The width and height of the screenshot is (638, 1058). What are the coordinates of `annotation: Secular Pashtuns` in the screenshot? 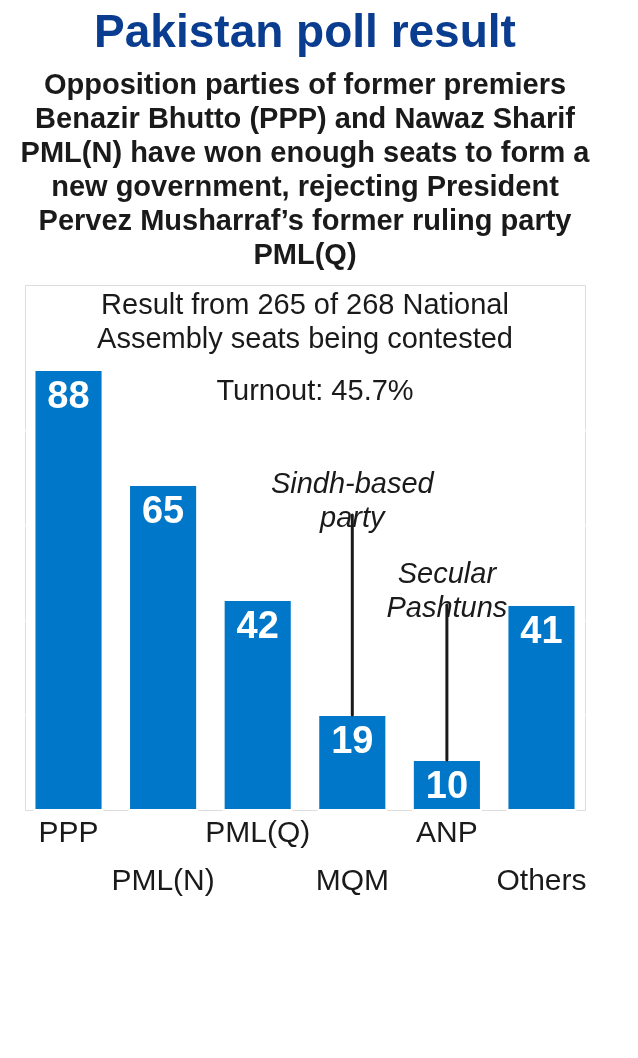 It's located at (447, 590).